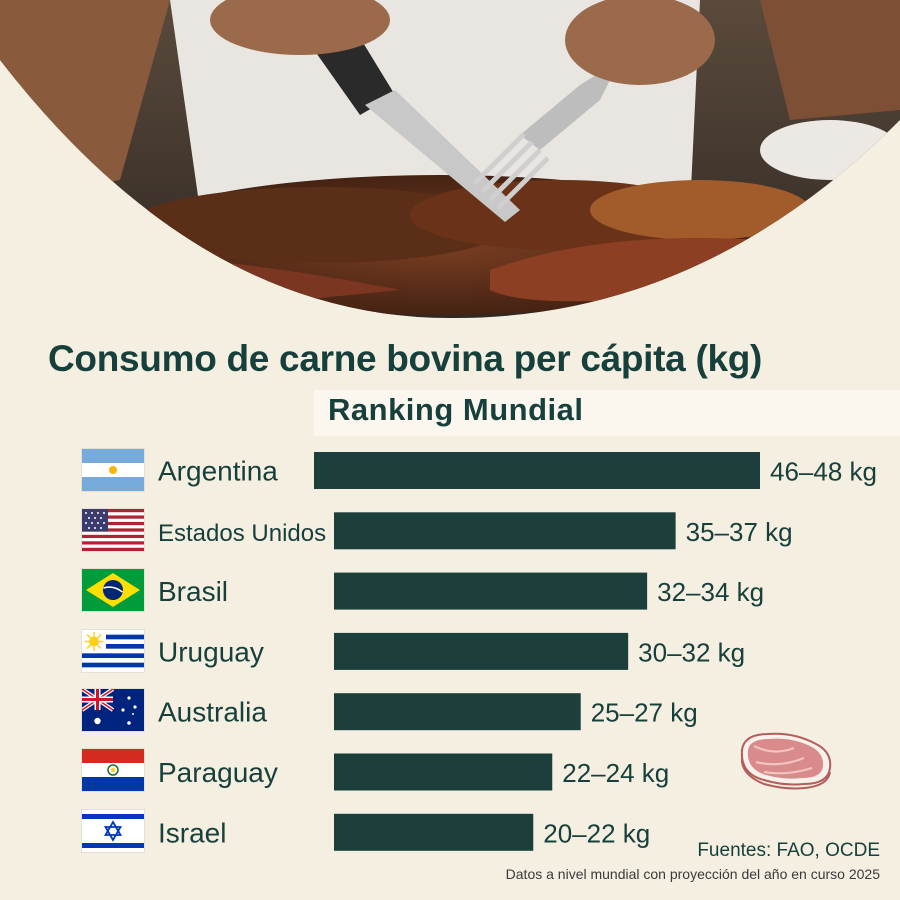  Describe the element at coordinates (113, 530) in the screenshot. I see `usa-flag-icon` at that location.